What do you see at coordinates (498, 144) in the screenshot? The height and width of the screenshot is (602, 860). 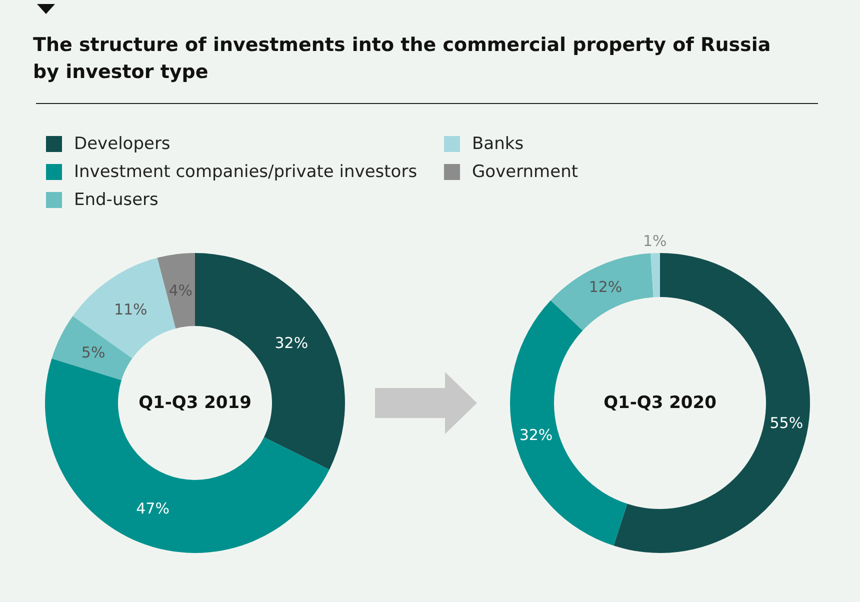 I see `legend-label: Banks` at bounding box center [498, 144].